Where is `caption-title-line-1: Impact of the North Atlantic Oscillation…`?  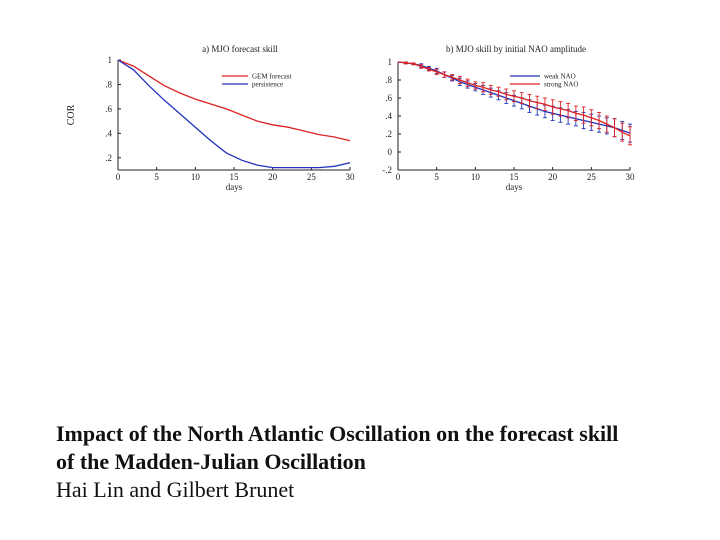
caption-title-line-1: Impact of the North Atlantic Oscillation… is located at coordinates (337, 433).